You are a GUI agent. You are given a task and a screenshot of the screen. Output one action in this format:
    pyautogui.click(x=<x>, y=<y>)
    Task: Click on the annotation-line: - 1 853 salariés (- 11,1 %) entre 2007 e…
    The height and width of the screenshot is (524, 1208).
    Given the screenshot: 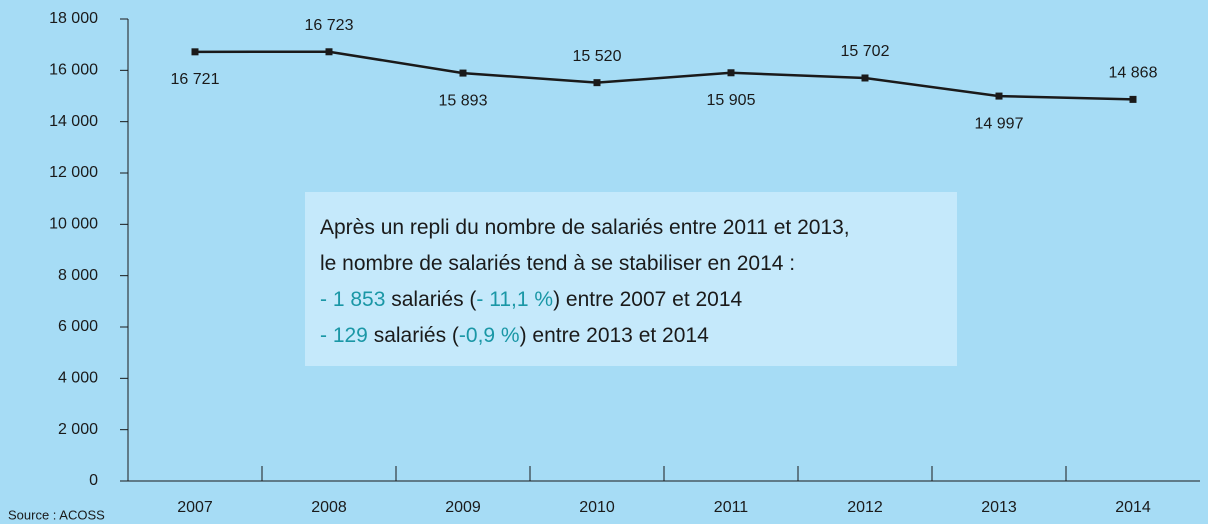 What is the action you would take?
    pyautogui.click(x=531, y=299)
    